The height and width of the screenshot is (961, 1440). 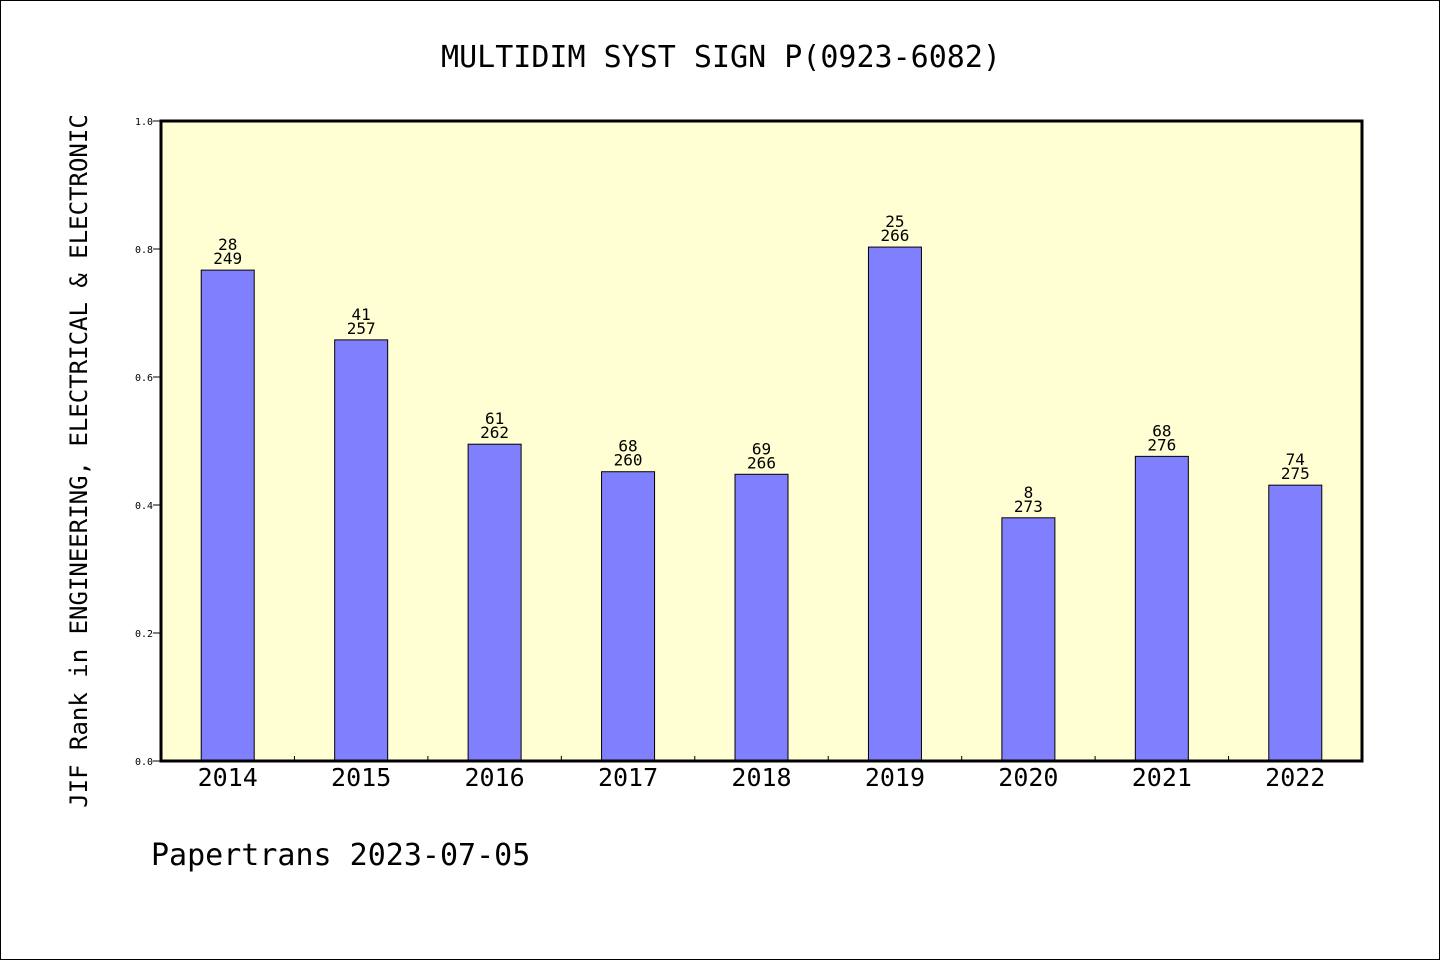 I want to click on x-tick-label: 2022, so click(x=1295, y=777).